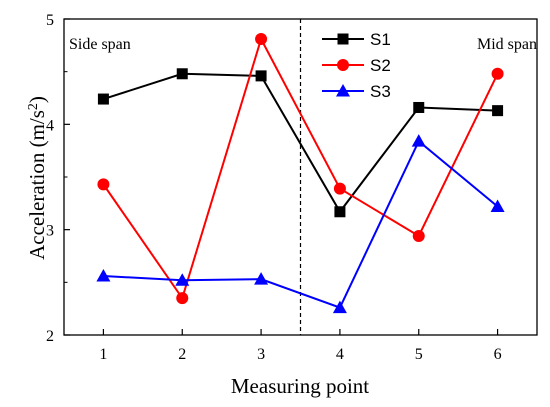 This screenshot has height=407, width=550. Describe the element at coordinates (356, 65) in the screenshot. I see `legend: S1 S2 S3` at that location.